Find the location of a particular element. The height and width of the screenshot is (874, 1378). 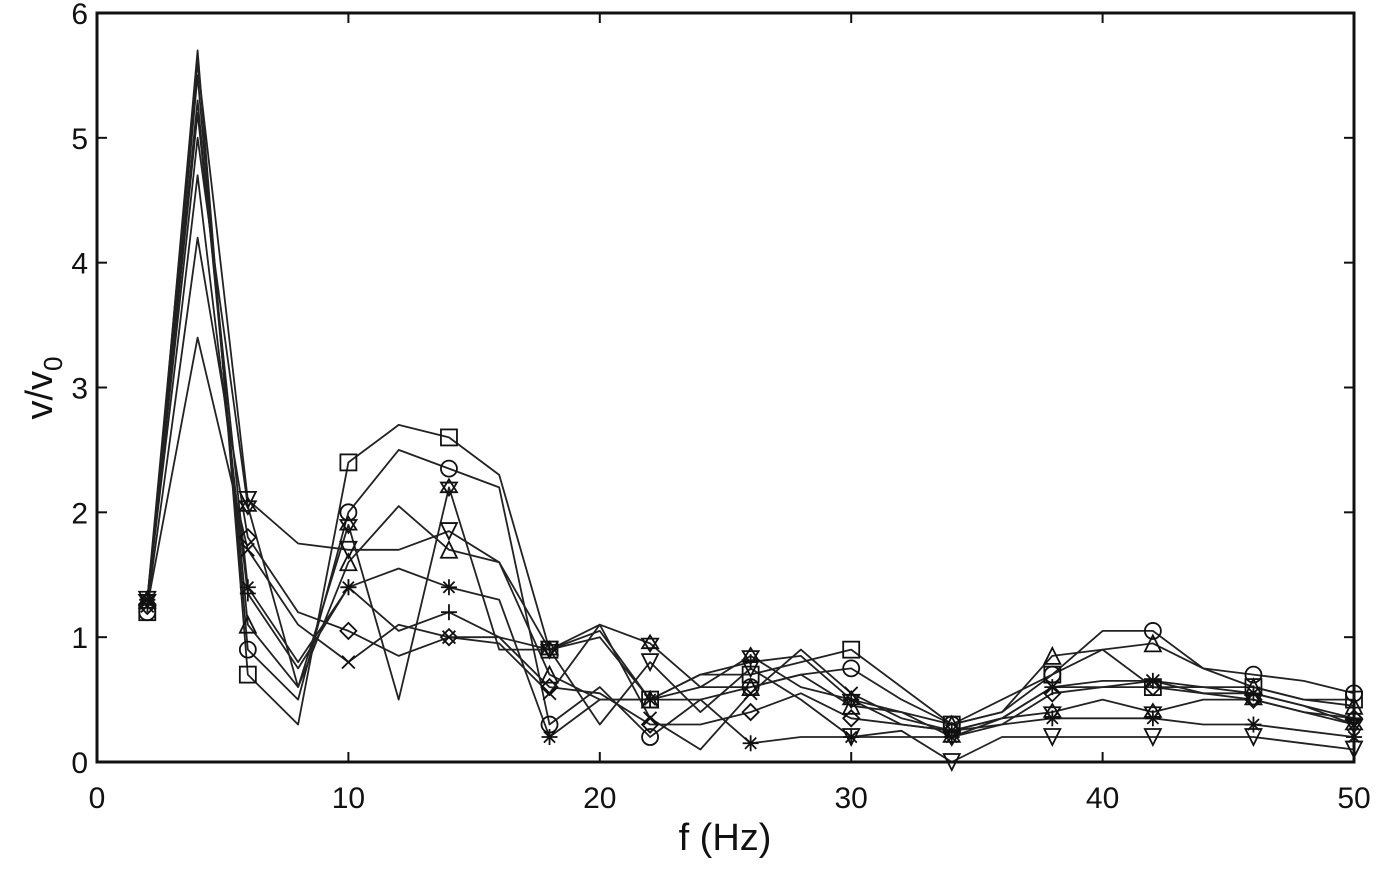

y-axis-label-main: v/v is located at coordinates (40, 395).